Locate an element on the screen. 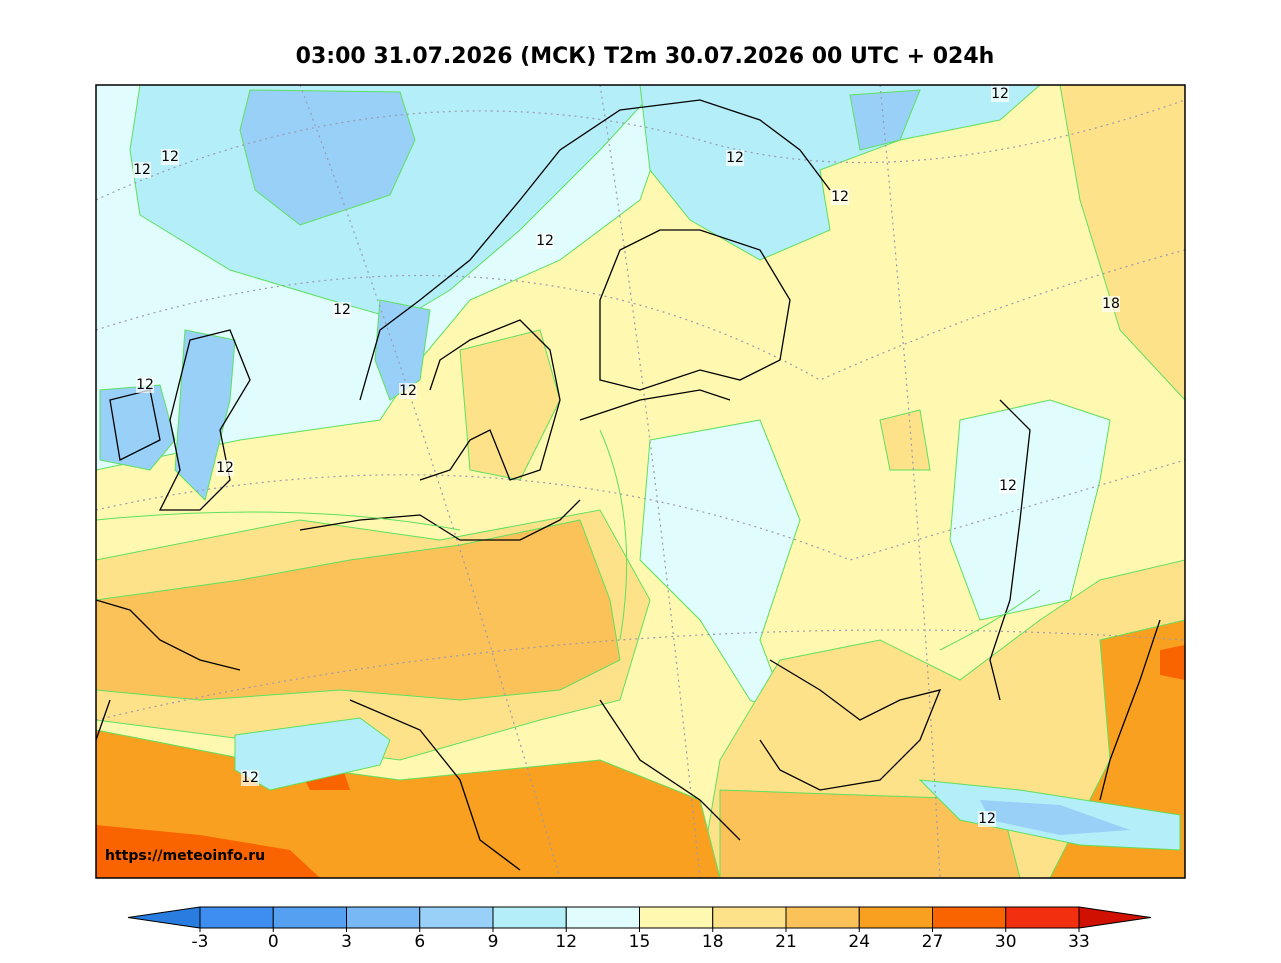  colorbar-tick-label: 0 is located at coordinates (273, 942).